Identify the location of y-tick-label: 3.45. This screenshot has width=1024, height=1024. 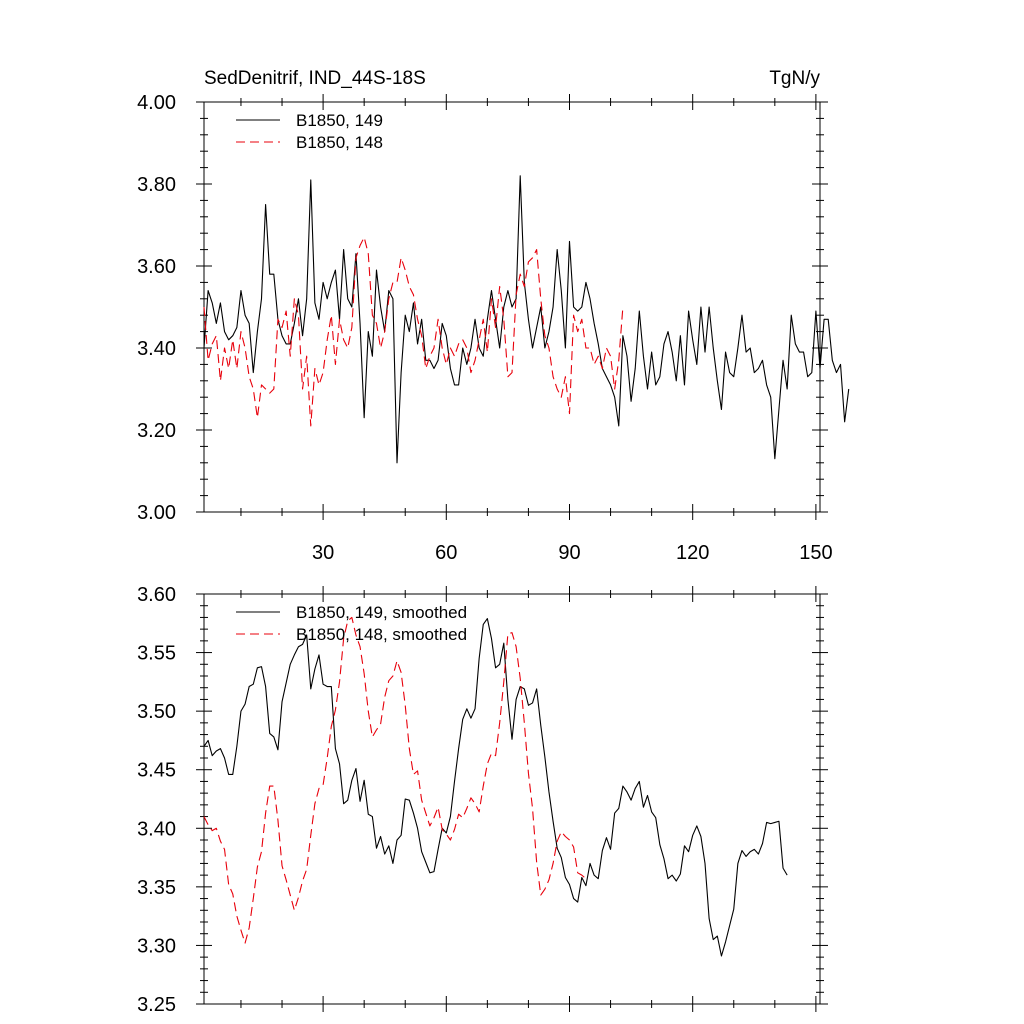
(156, 771).